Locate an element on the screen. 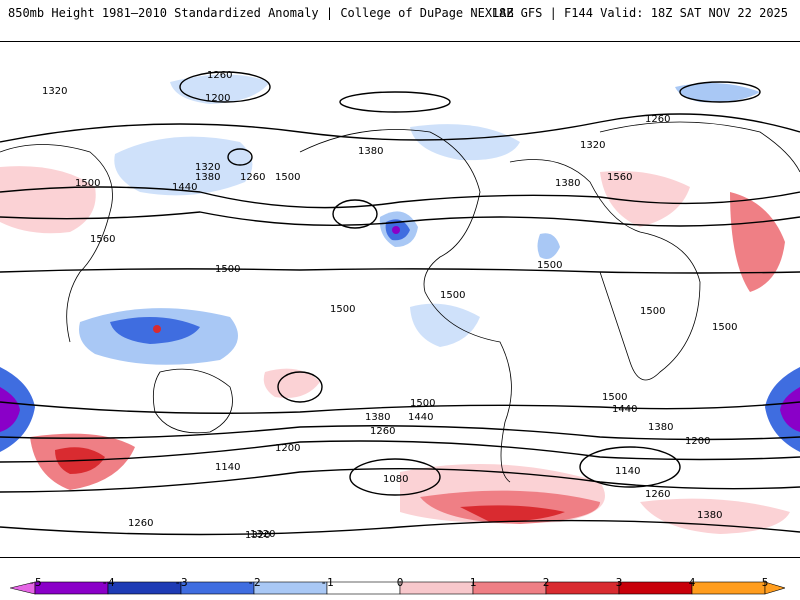 This screenshot has width=800, height=600. anomaly-low-arctic is located at coordinates (717, 93).